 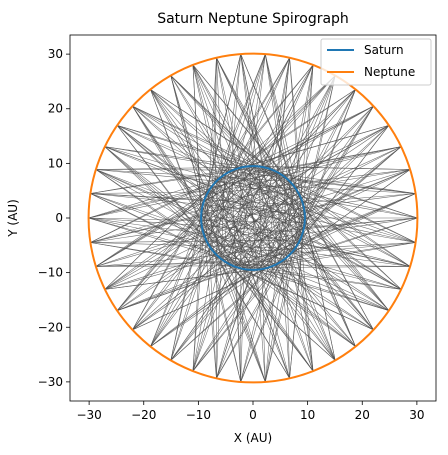 I want to click on y-tick-label: 30, so click(x=55, y=54).